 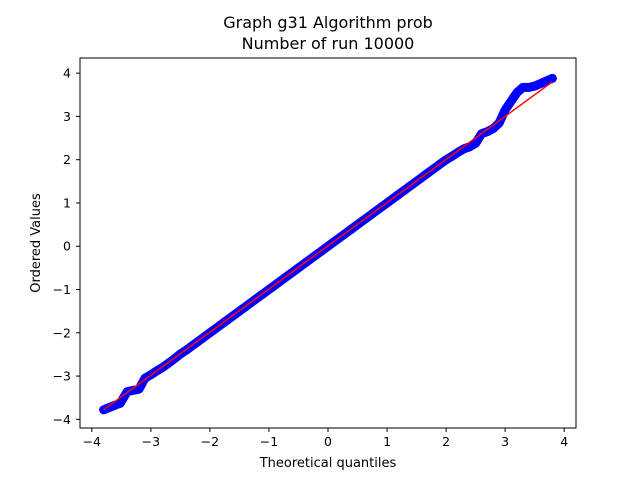 What do you see at coordinates (62, 332) in the screenshot?
I see `y-tick-label: −2` at bounding box center [62, 332].